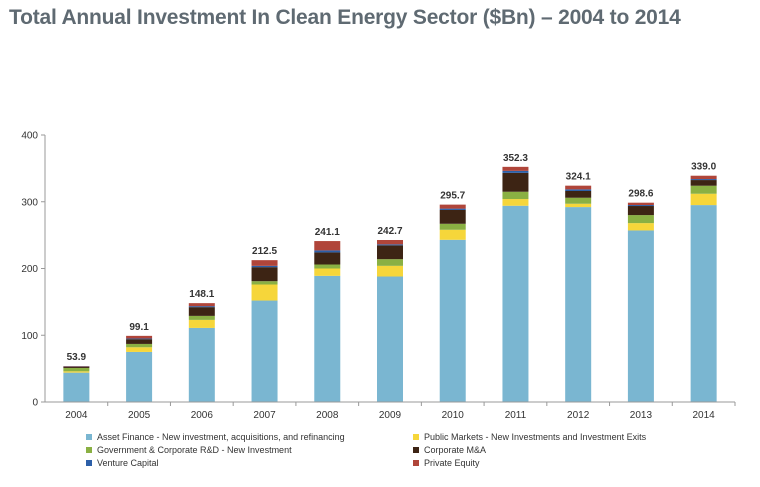 This screenshot has width=760, height=487. I want to click on x-tick-label: 2009, so click(390, 415).